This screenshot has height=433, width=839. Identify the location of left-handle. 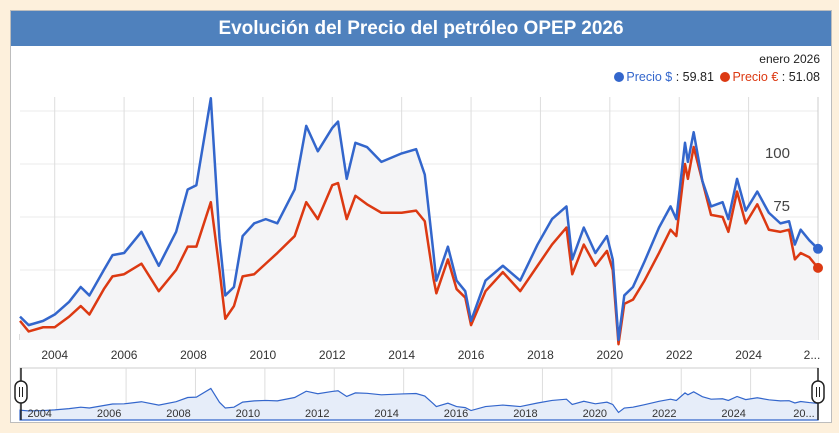
(21, 392).